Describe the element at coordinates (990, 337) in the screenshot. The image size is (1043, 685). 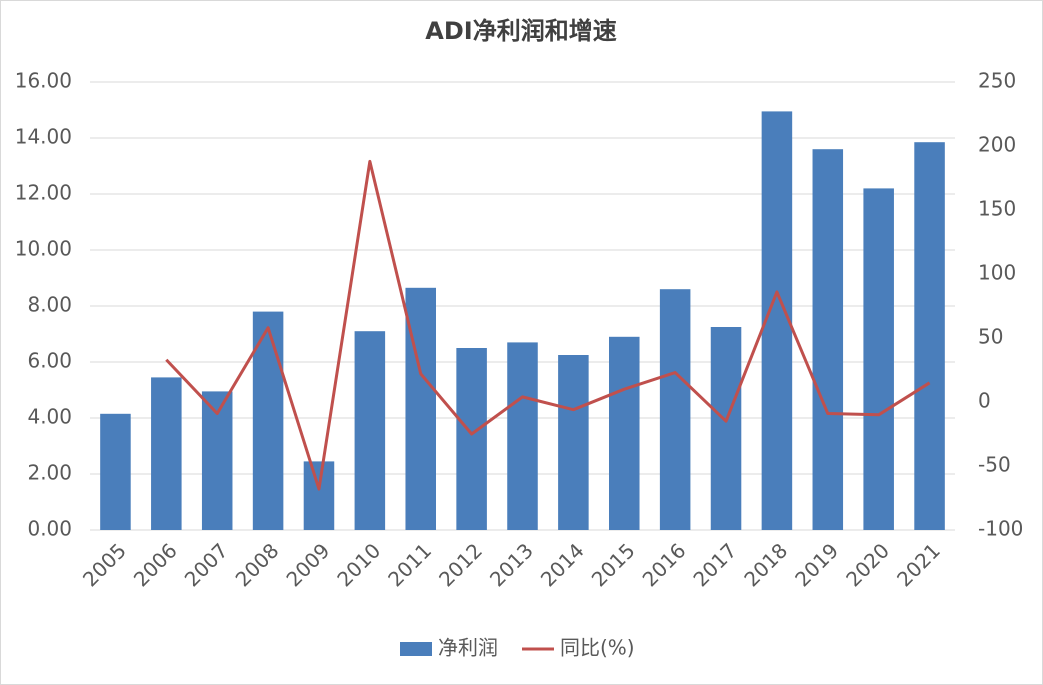
I see `y2-tick-label: 50` at that location.